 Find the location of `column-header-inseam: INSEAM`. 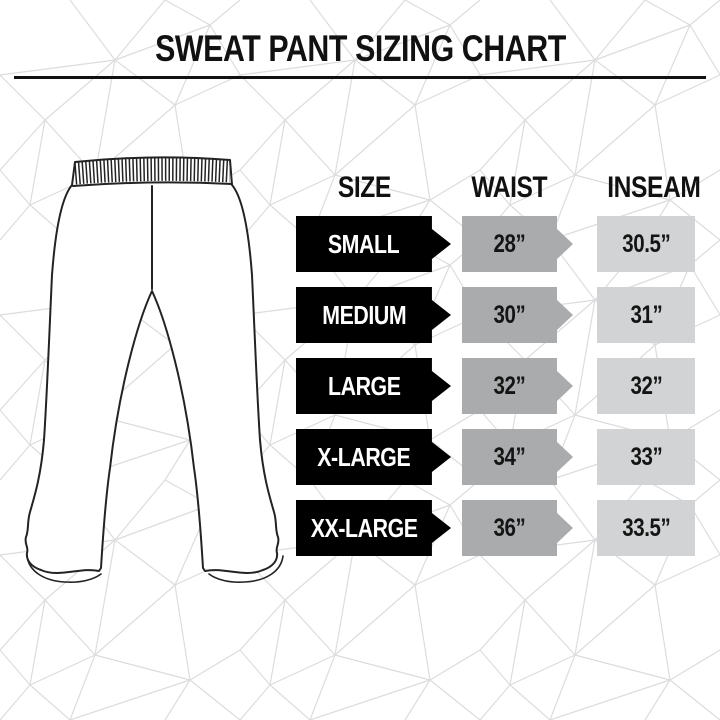

column-header-inseam: INSEAM is located at coordinates (654, 187).